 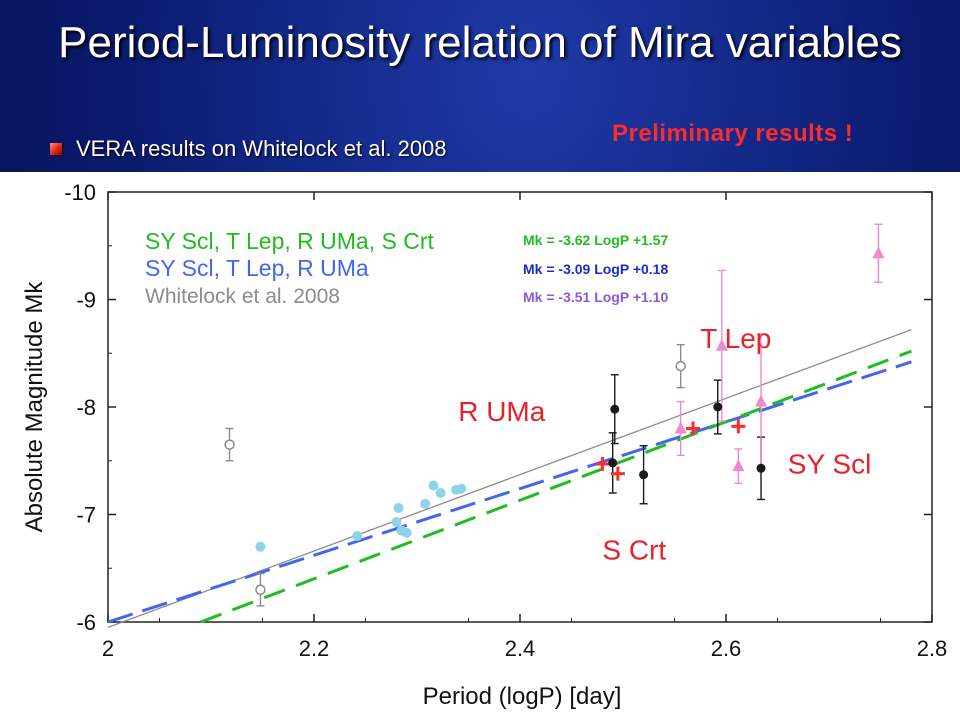 What do you see at coordinates (522, 696) in the screenshot?
I see `x-axis-label: Period (logP) [day]` at bounding box center [522, 696].